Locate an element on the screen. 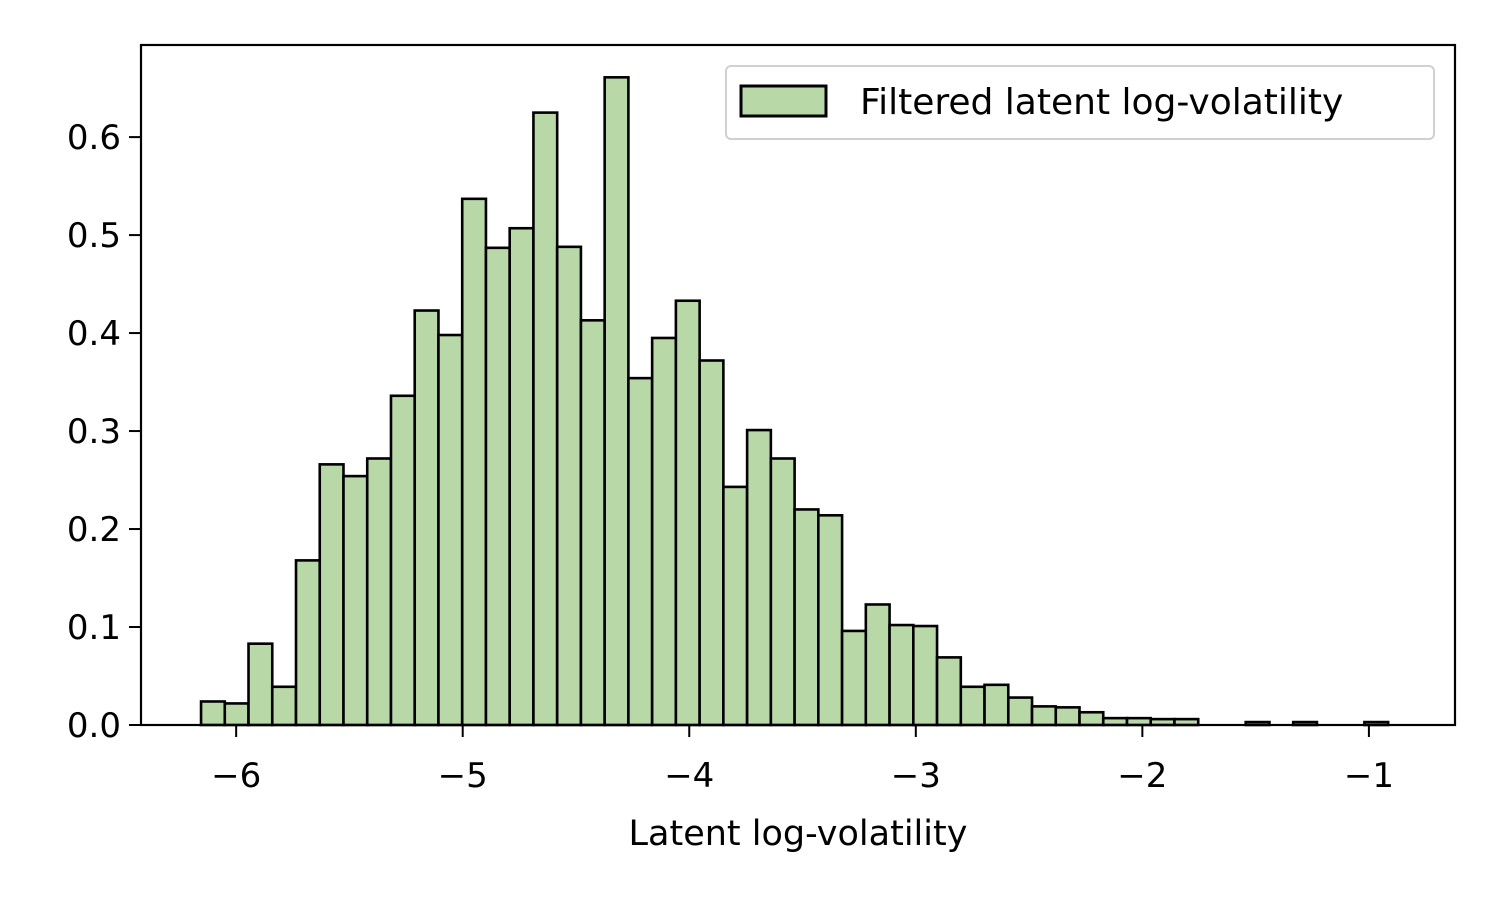 This screenshot has height=904, width=1500. x-tick-label: −1 is located at coordinates (1369, 776).